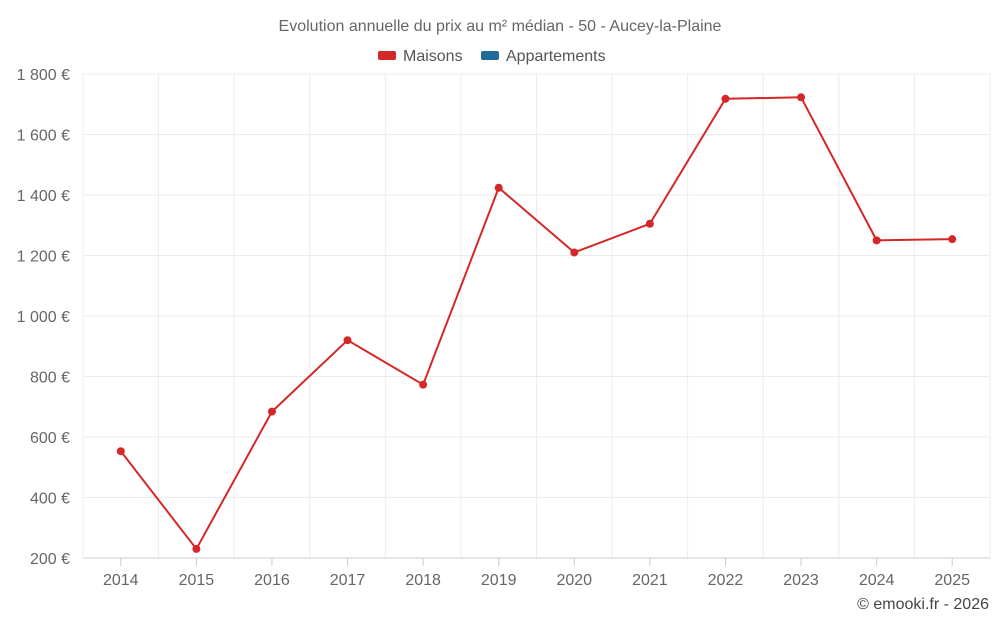  Describe the element at coordinates (387, 55) in the screenshot. I see `legend-swatch-maisons` at that location.